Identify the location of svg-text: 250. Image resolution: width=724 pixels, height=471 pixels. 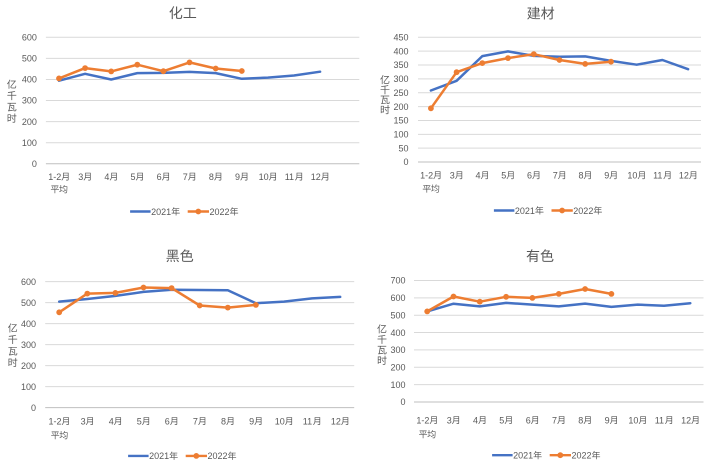
(400, 93).